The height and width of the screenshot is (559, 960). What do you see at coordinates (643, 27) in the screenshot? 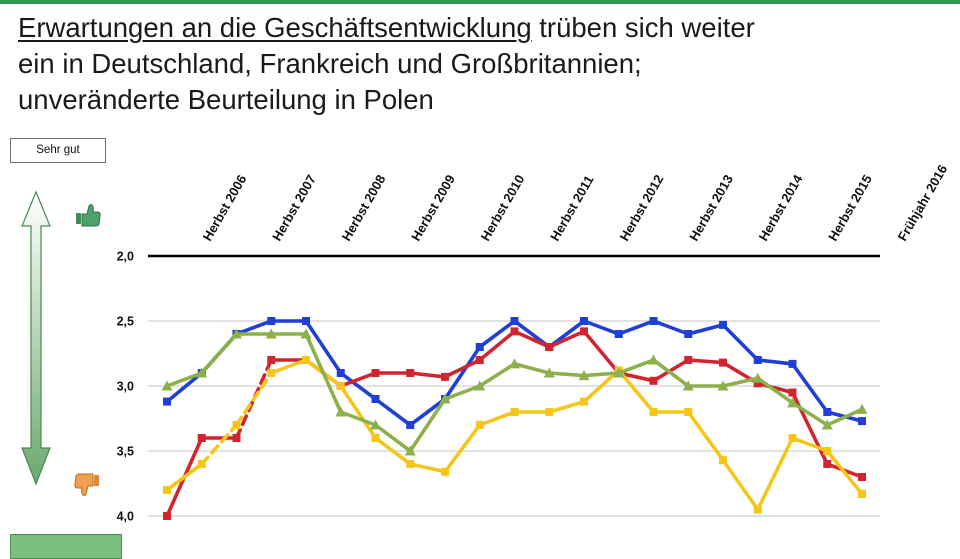
I see `headline-line-1-rest: trüben sich weiter` at bounding box center [643, 27].